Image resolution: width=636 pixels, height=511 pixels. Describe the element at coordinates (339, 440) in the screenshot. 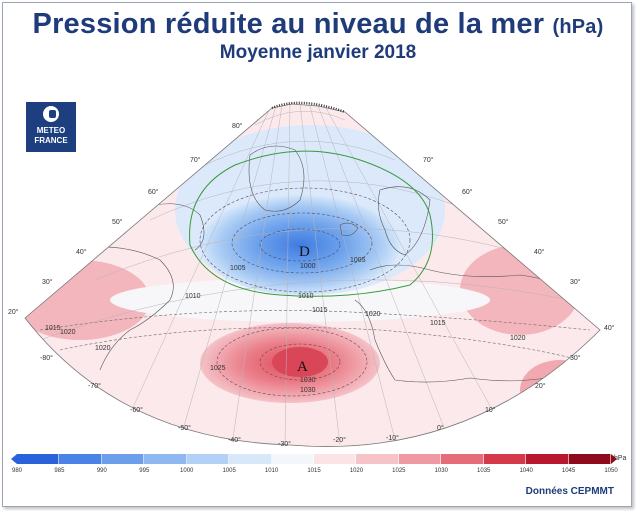

I see `longitude-label: -20°` at that location.